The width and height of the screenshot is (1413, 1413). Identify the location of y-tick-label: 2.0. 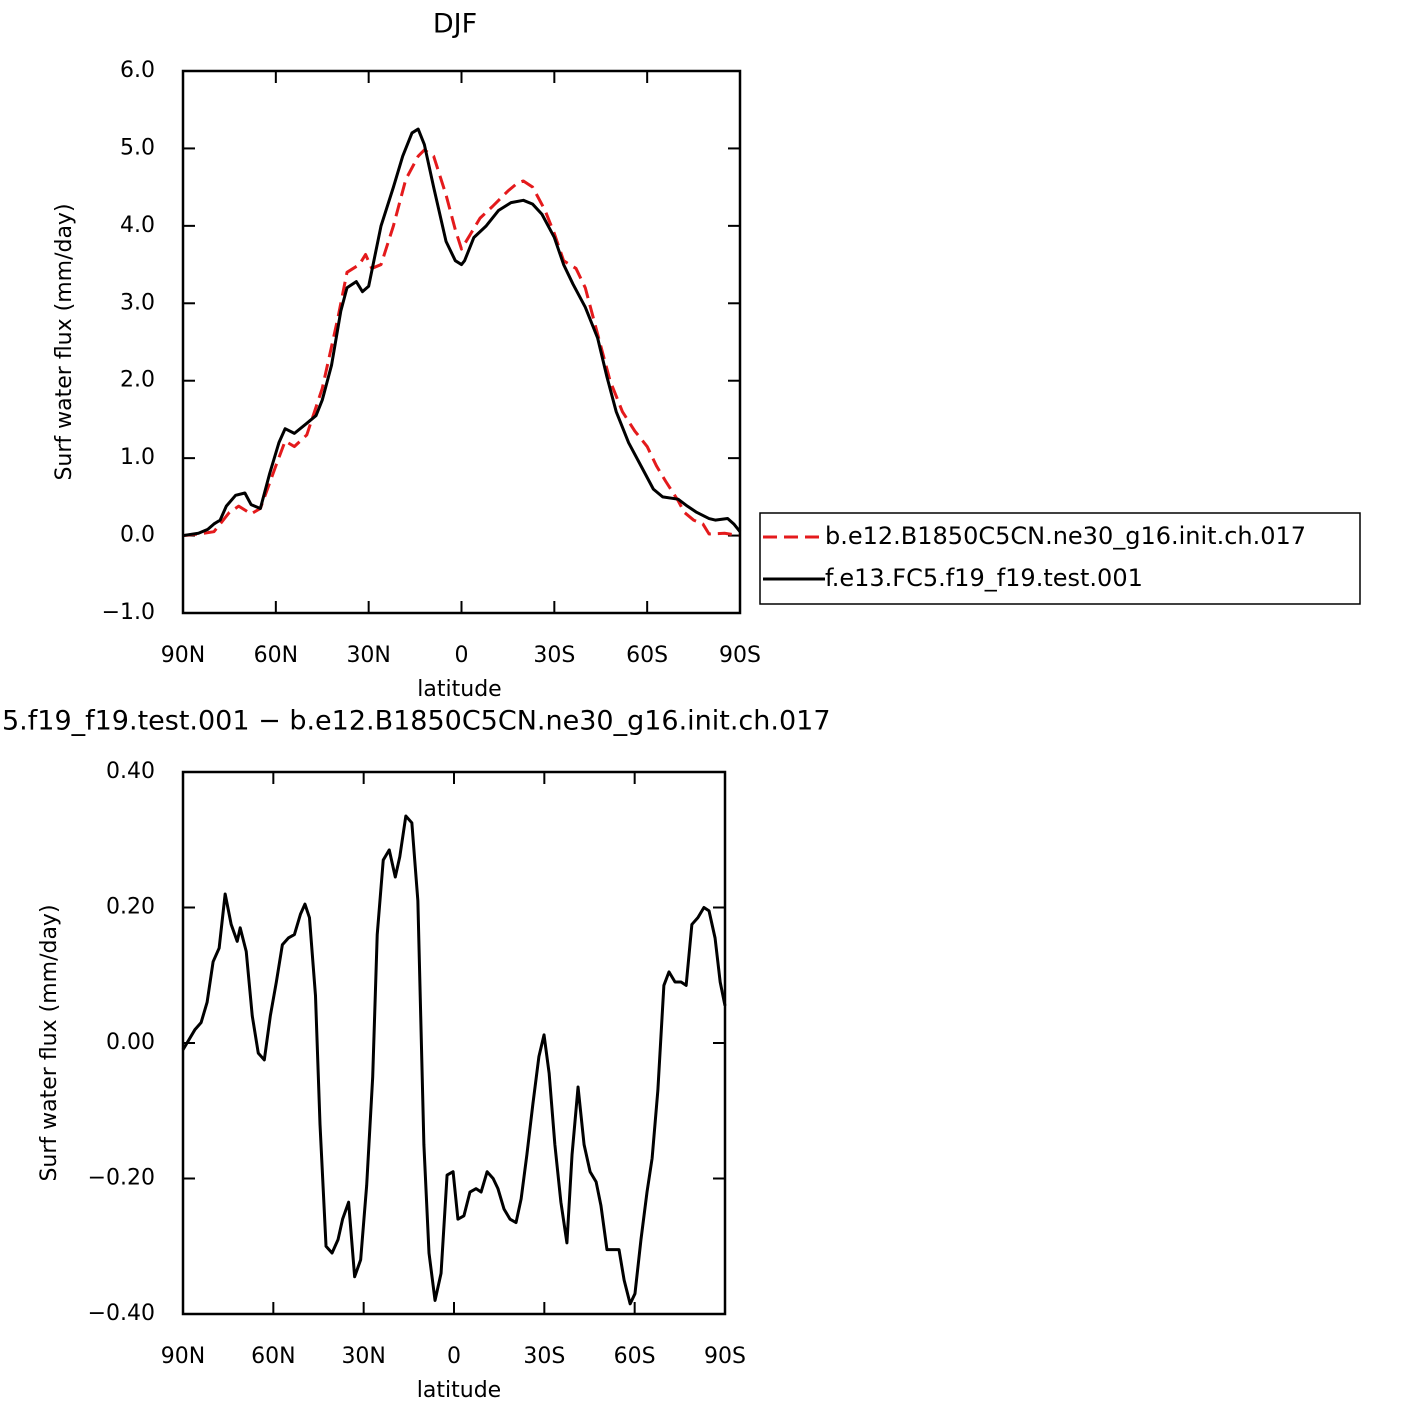
(137, 380).